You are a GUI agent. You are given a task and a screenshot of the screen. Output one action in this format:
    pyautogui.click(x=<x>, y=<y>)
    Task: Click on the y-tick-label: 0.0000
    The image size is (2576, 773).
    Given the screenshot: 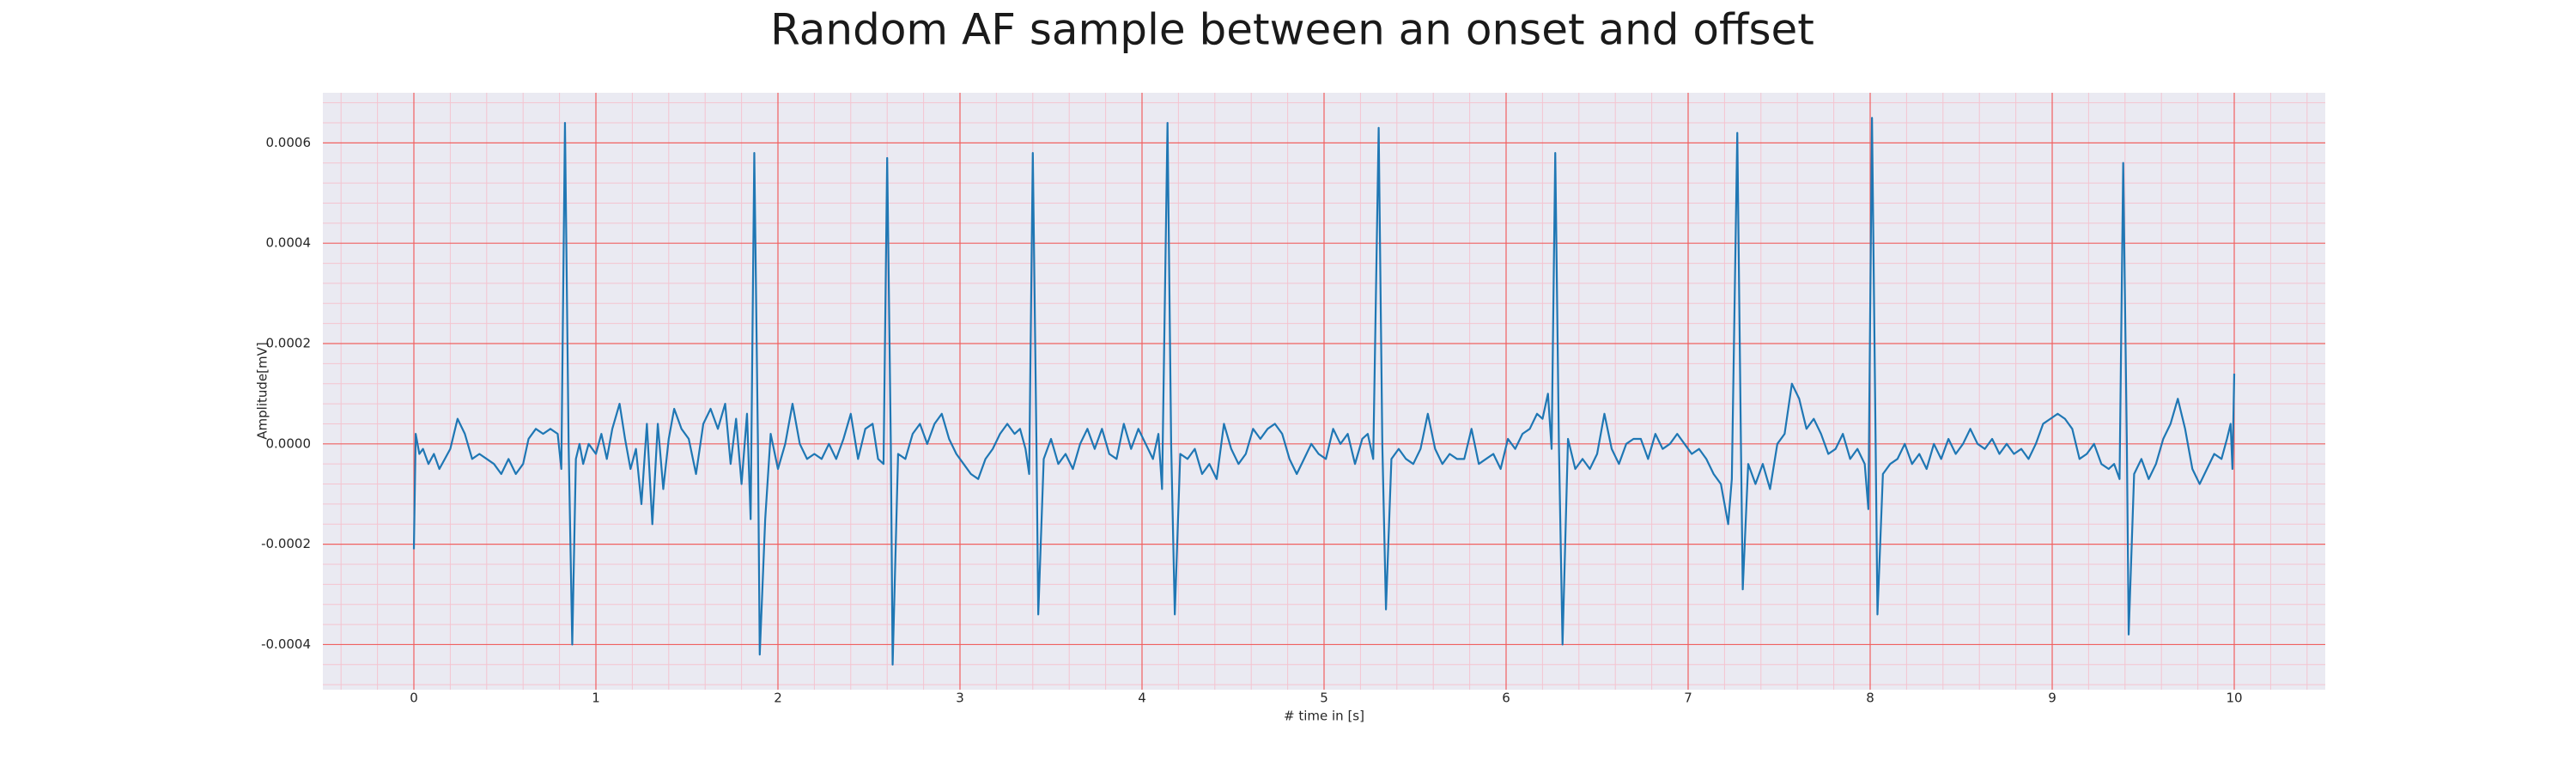 What is the action you would take?
    pyautogui.click(x=289, y=443)
    